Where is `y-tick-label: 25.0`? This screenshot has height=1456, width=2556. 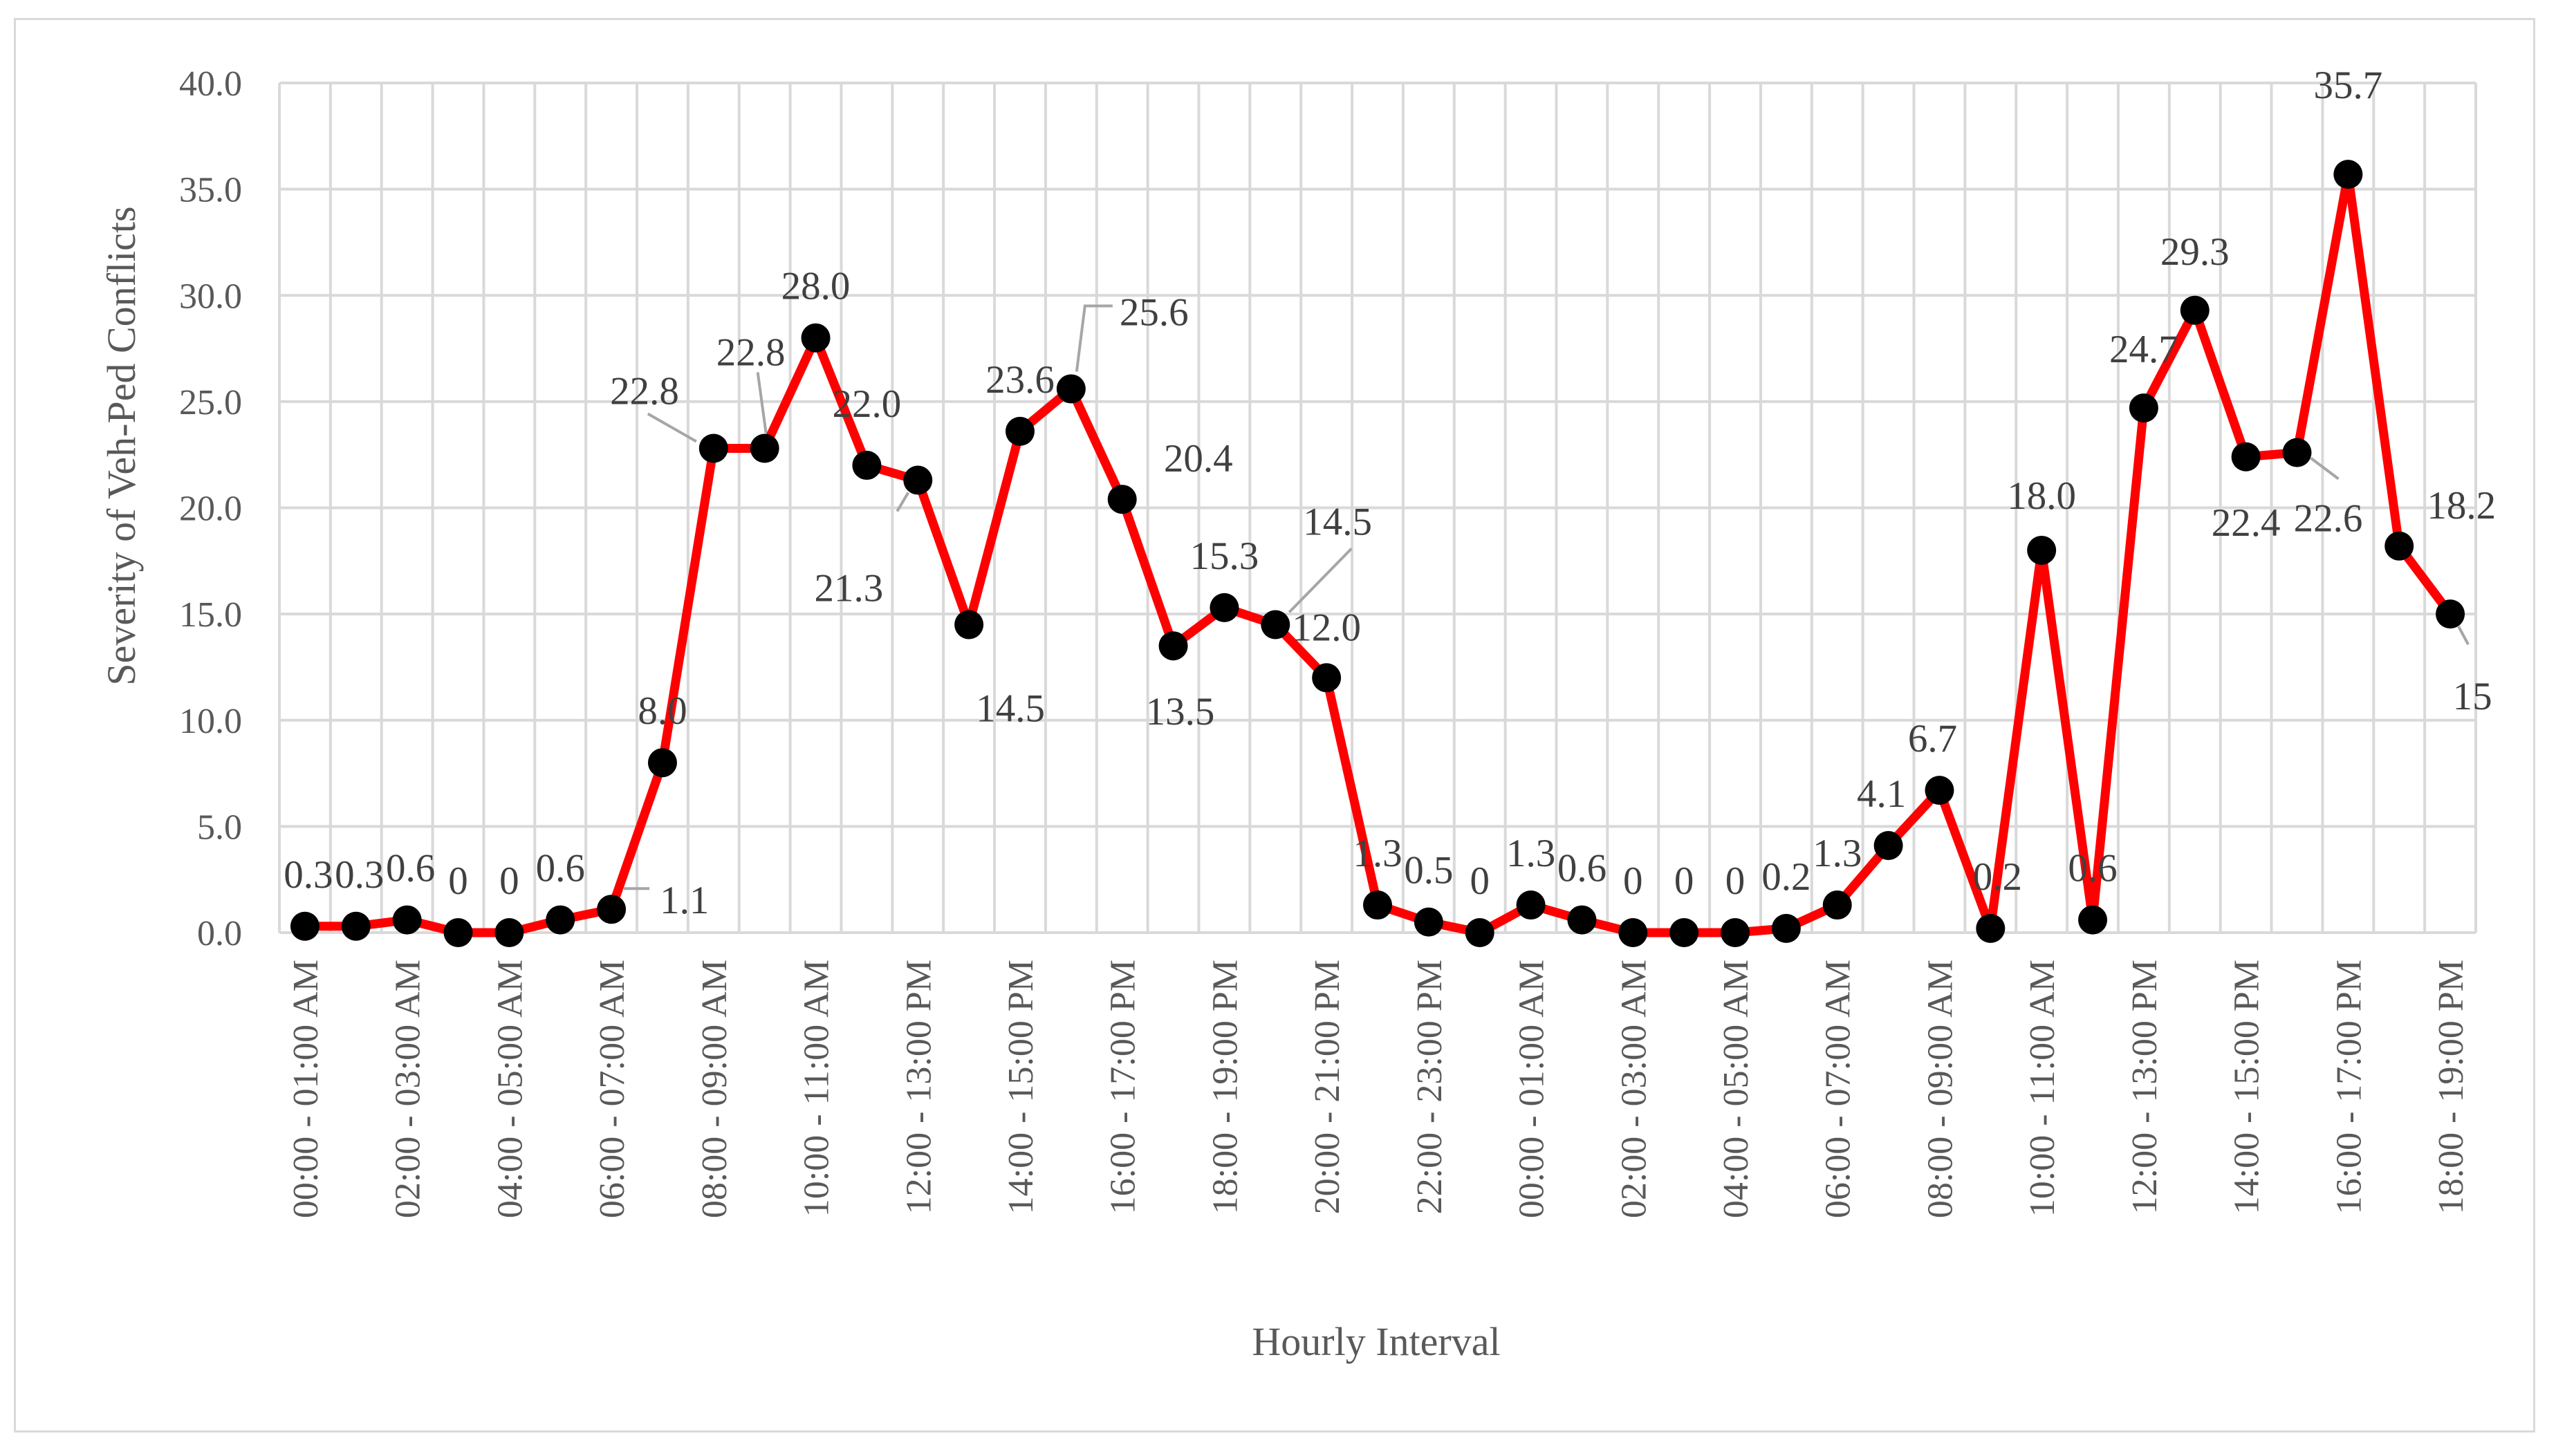 y-tick-label: 25.0 is located at coordinates (210, 402).